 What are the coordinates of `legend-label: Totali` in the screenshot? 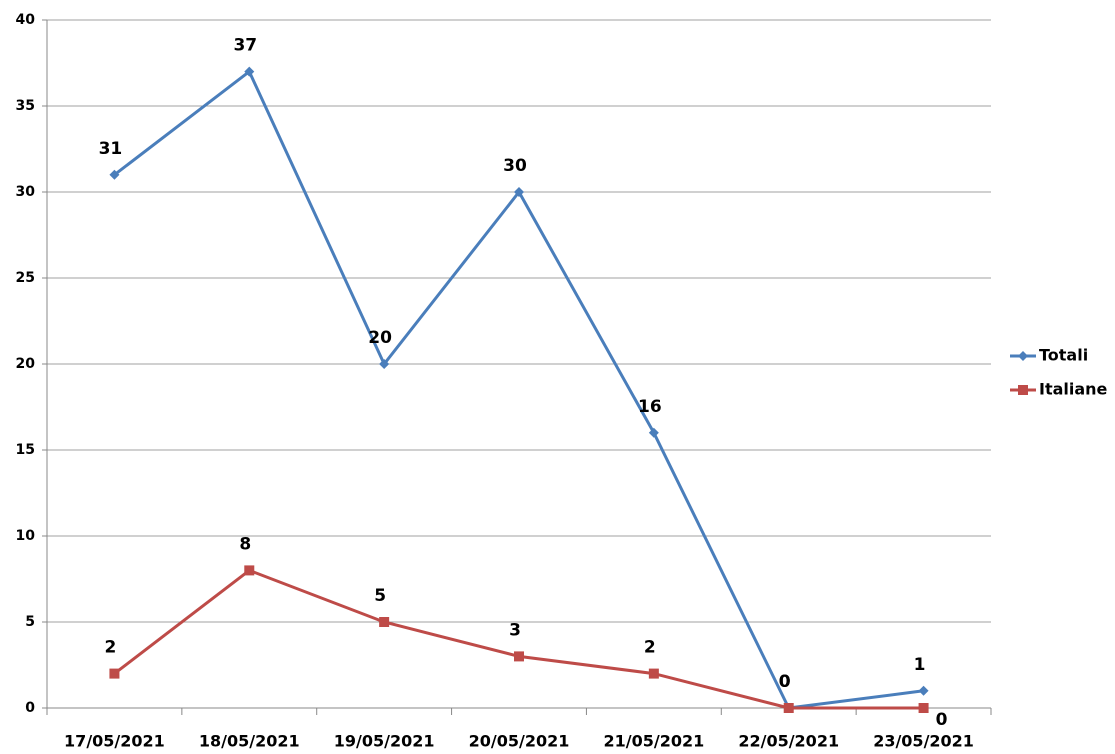 It's located at (1063, 355).